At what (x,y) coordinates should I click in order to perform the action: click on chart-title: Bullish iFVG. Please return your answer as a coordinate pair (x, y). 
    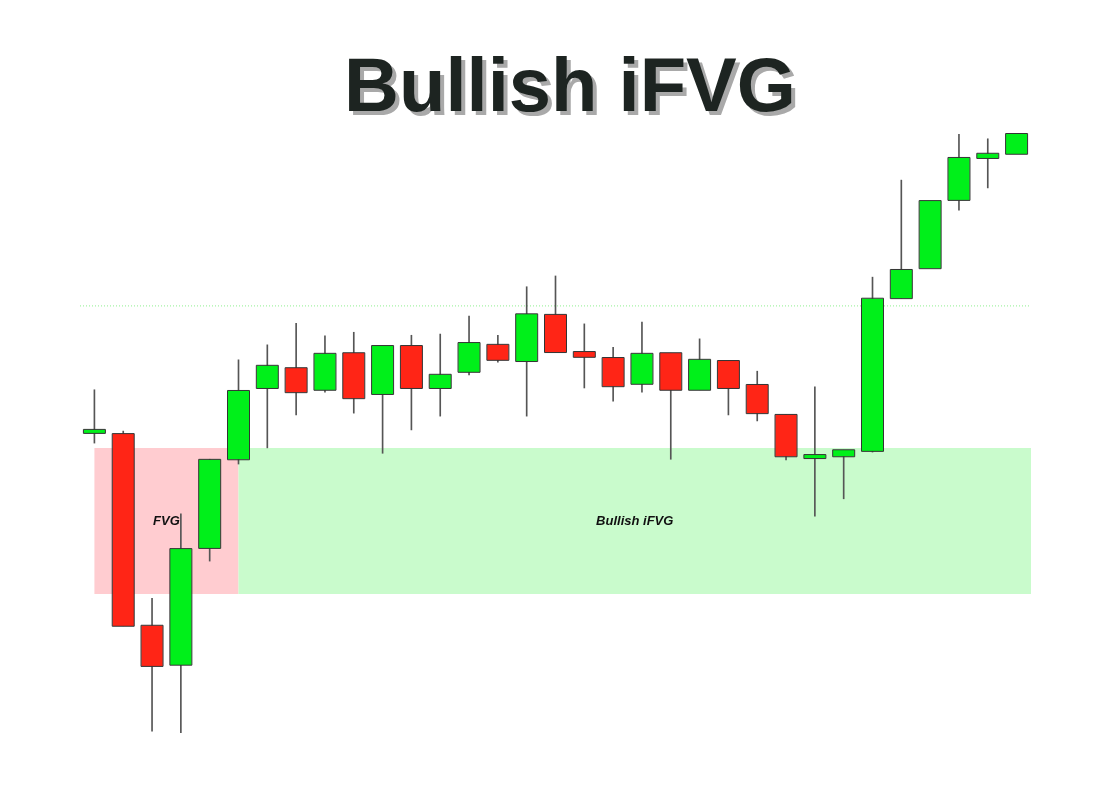
    Looking at the image, I should click on (570, 84).